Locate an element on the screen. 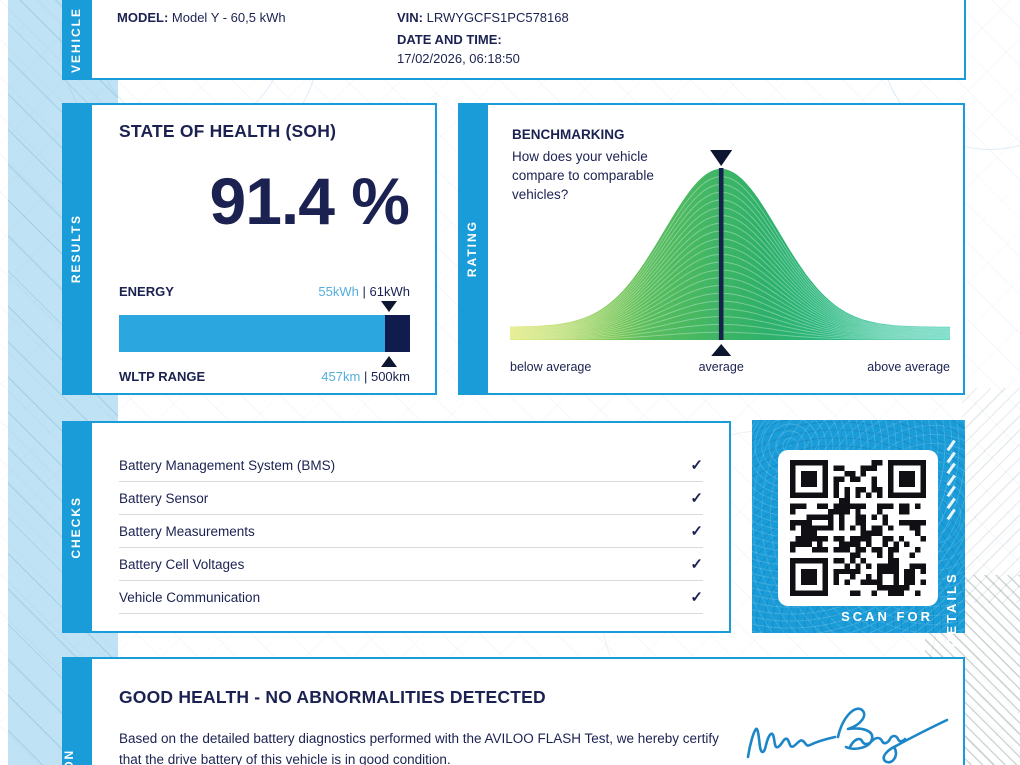 This screenshot has height=765, width=1020. check-row: Battery Cell Voltages ✓ is located at coordinates (411, 564).